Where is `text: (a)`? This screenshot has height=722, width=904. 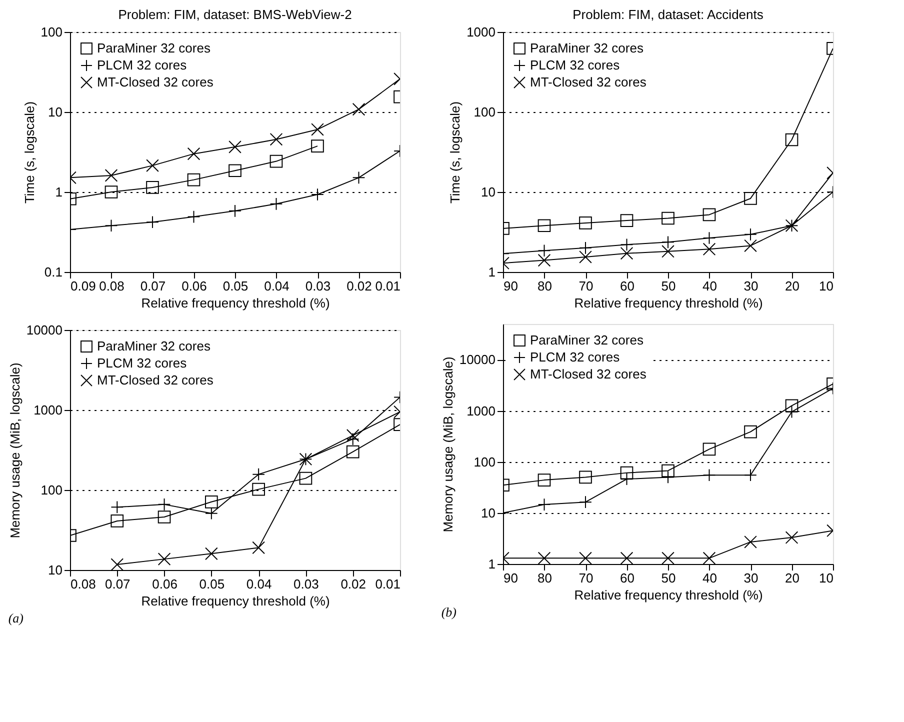 text: (a) is located at coordinates (16, 618).